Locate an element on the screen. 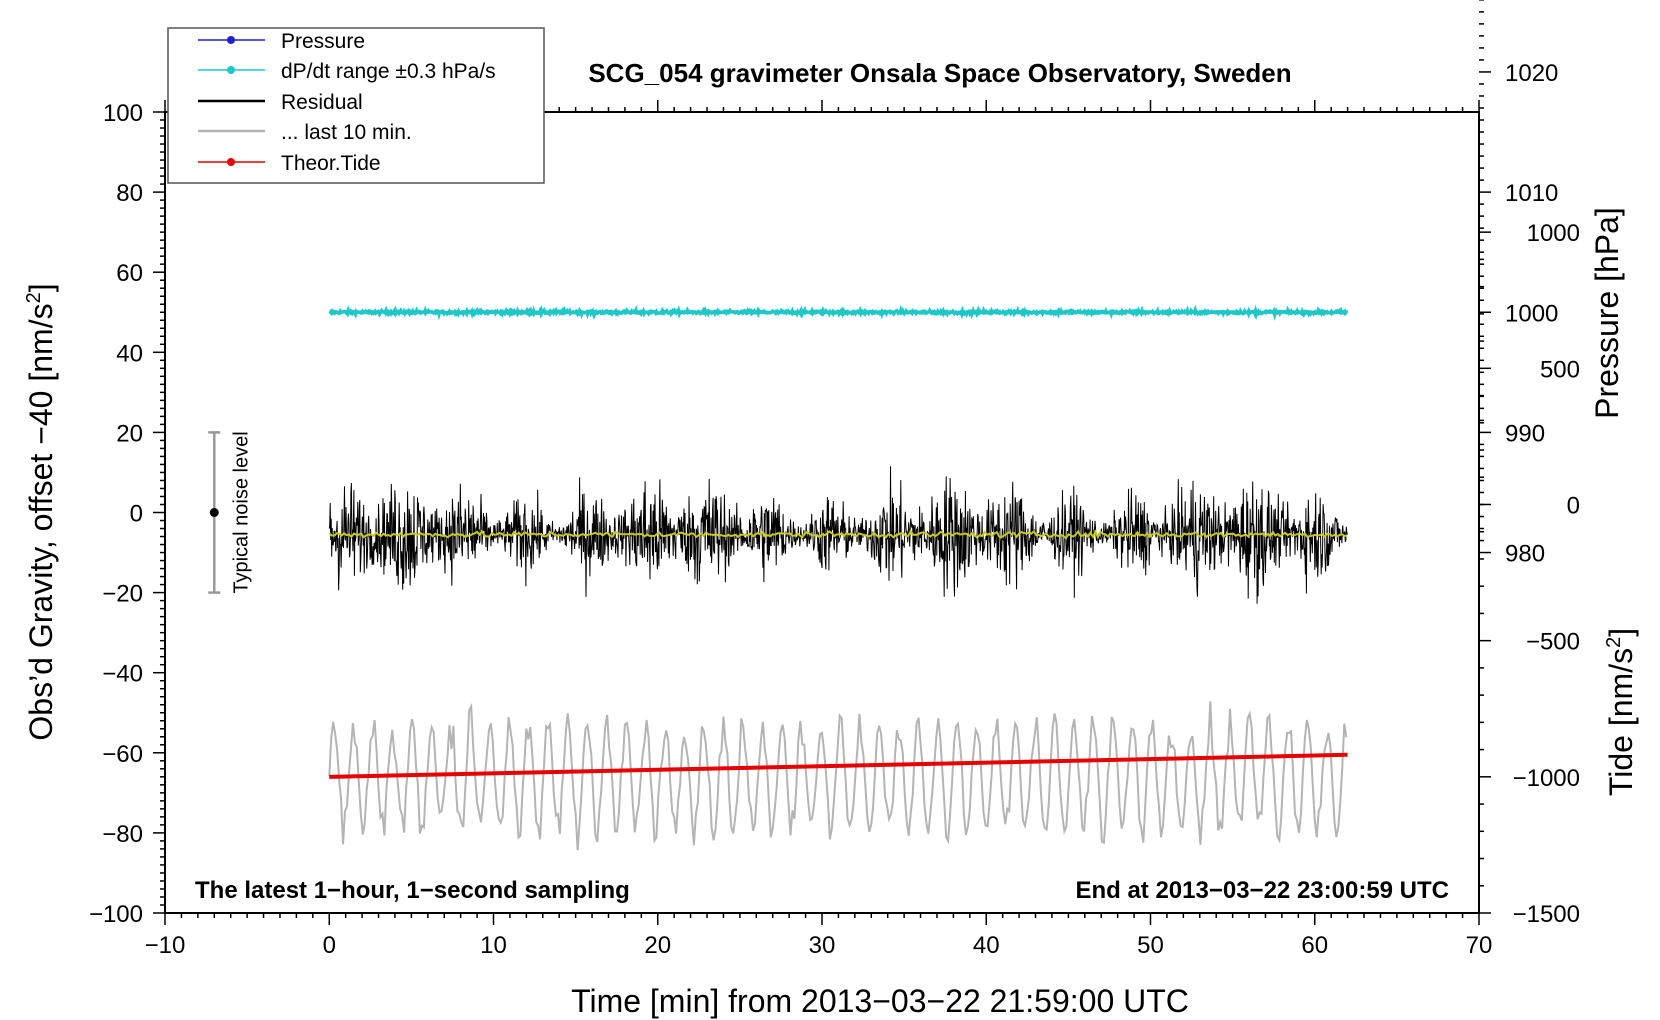 The width and height of the screenshot is (1660, 1020). tide-axis-title-main: Tide [nm/s is located at coordinates (1621, 722).